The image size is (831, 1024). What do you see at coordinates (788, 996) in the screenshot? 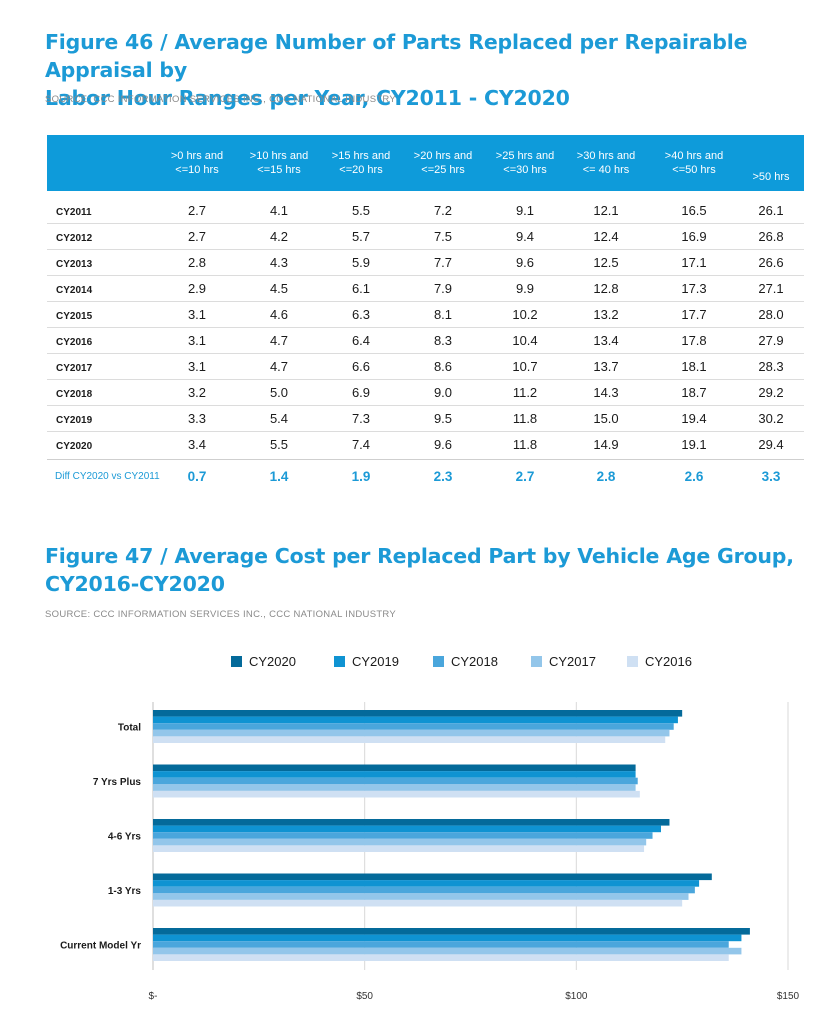
I see `x-tick-label: $150` at bounding box center [788, 996].